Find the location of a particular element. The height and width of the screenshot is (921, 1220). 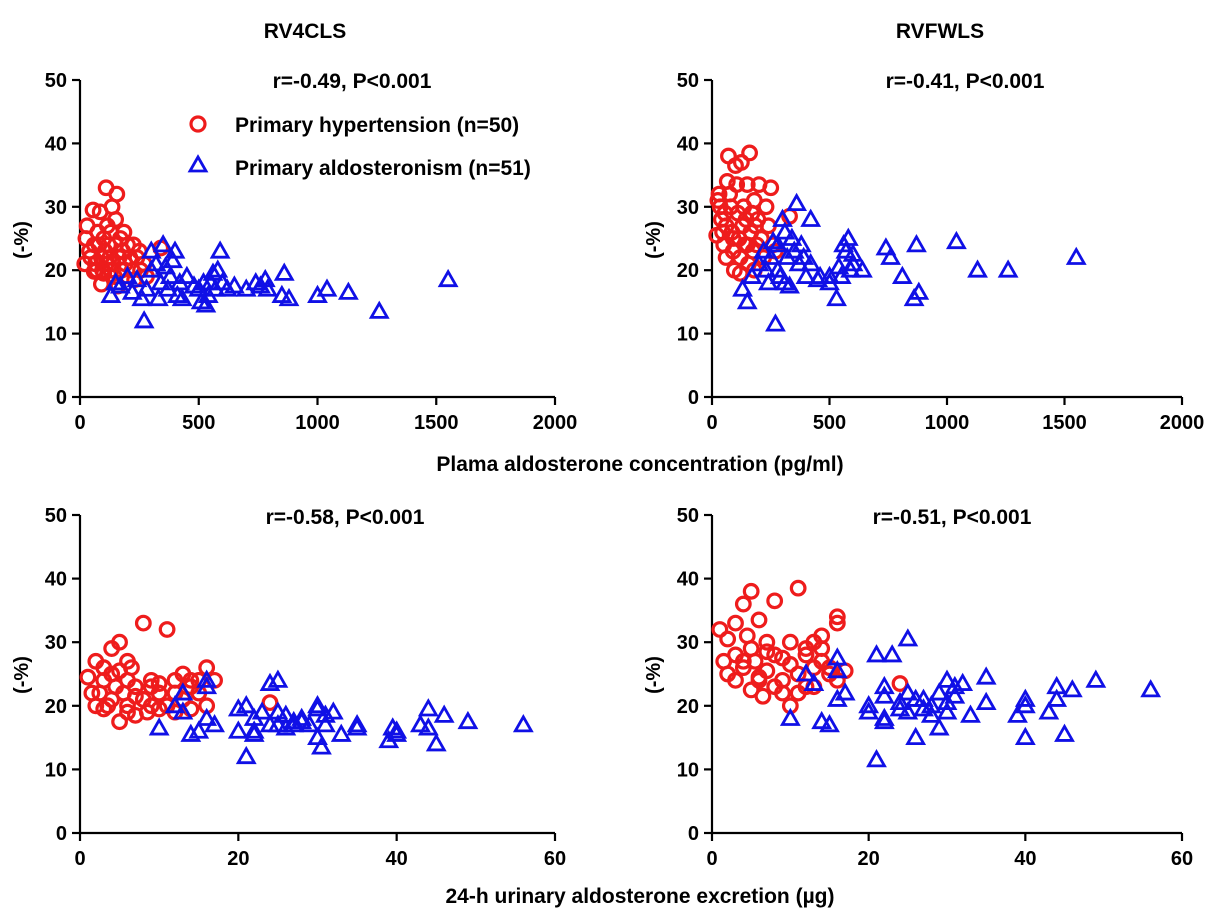

x-tick-label: 60 is located at coordinates (1182, 859).